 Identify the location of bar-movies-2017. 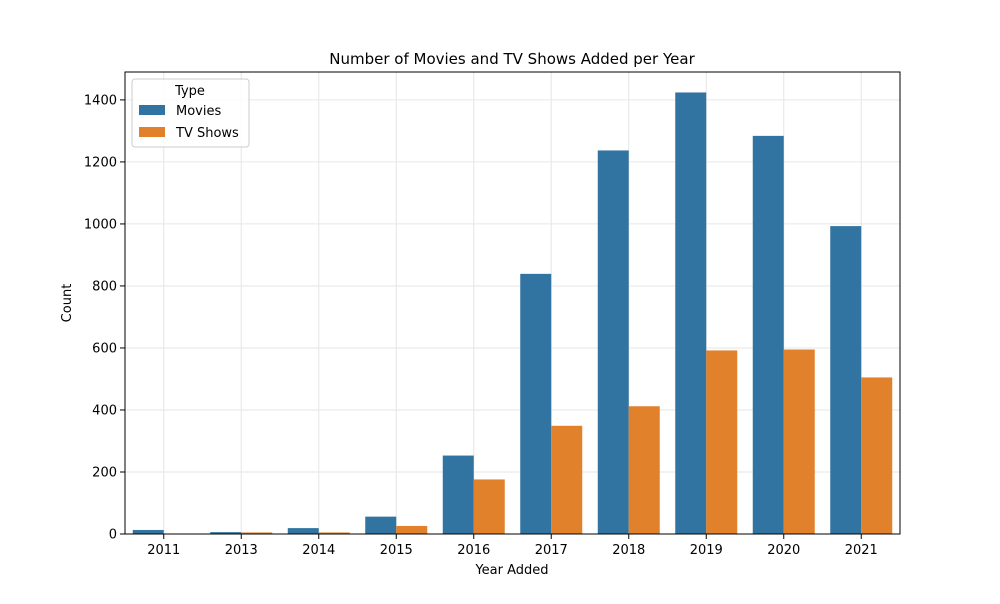
(536, 403).